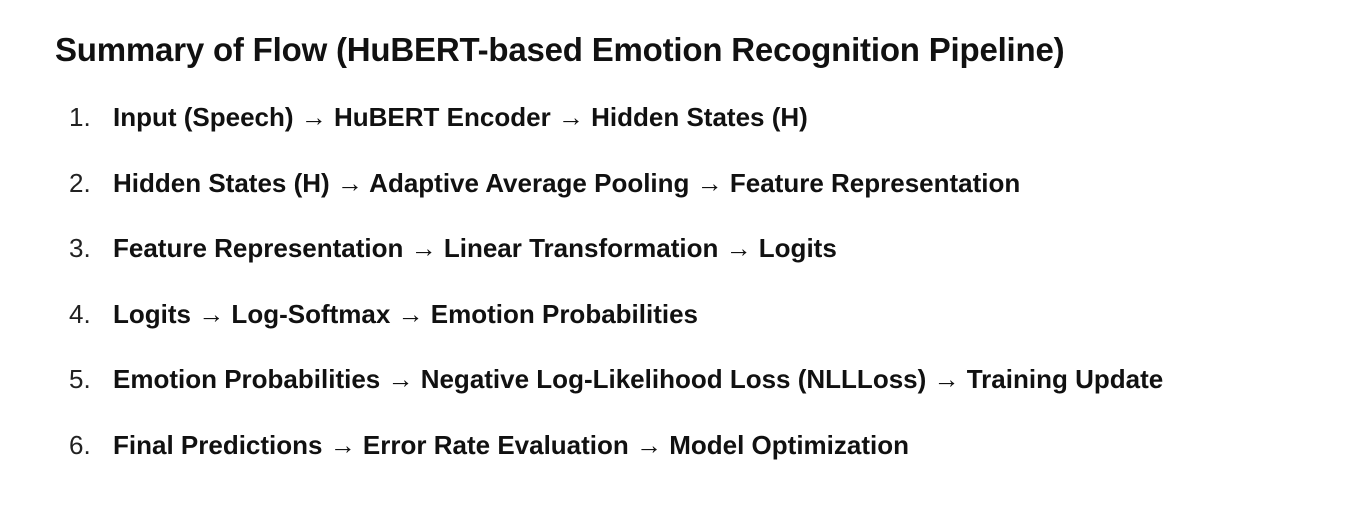  What do you see at coordinates (80, 248) in the screenshot?
I see `step-number: 3.` at bounding box center [80, 248].